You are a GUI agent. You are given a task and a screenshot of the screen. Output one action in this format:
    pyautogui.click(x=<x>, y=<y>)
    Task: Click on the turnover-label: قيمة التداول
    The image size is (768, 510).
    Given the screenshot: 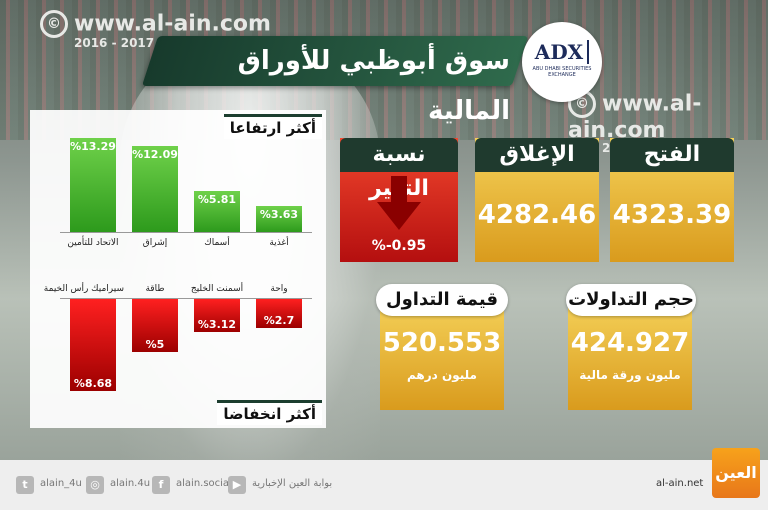 What is the action you would take?
    pyautogui.click(x=442, y=300)
    